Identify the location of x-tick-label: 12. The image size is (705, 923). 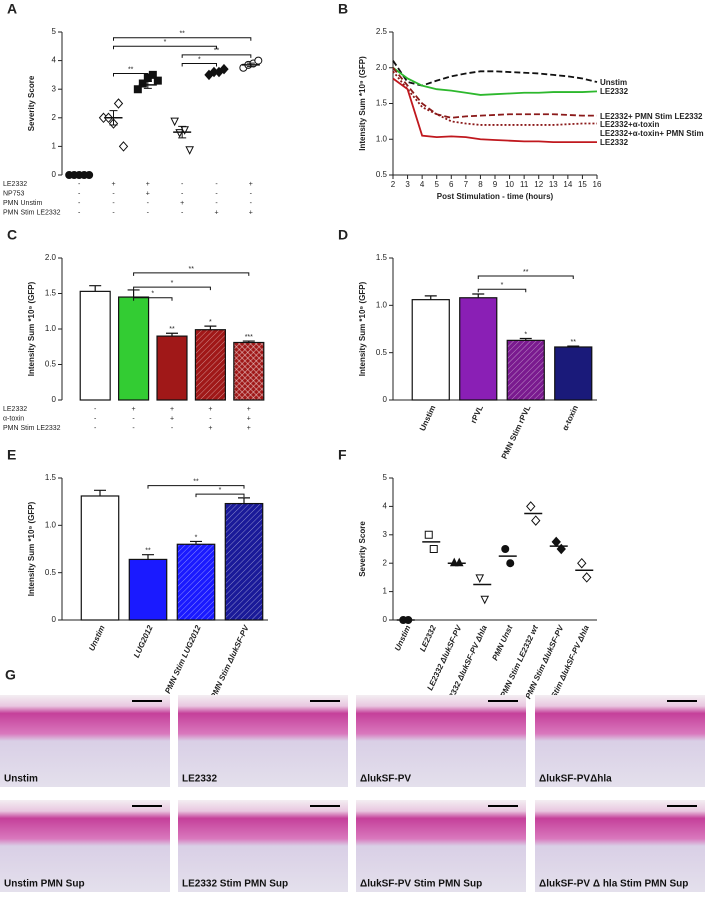
(538, 184).